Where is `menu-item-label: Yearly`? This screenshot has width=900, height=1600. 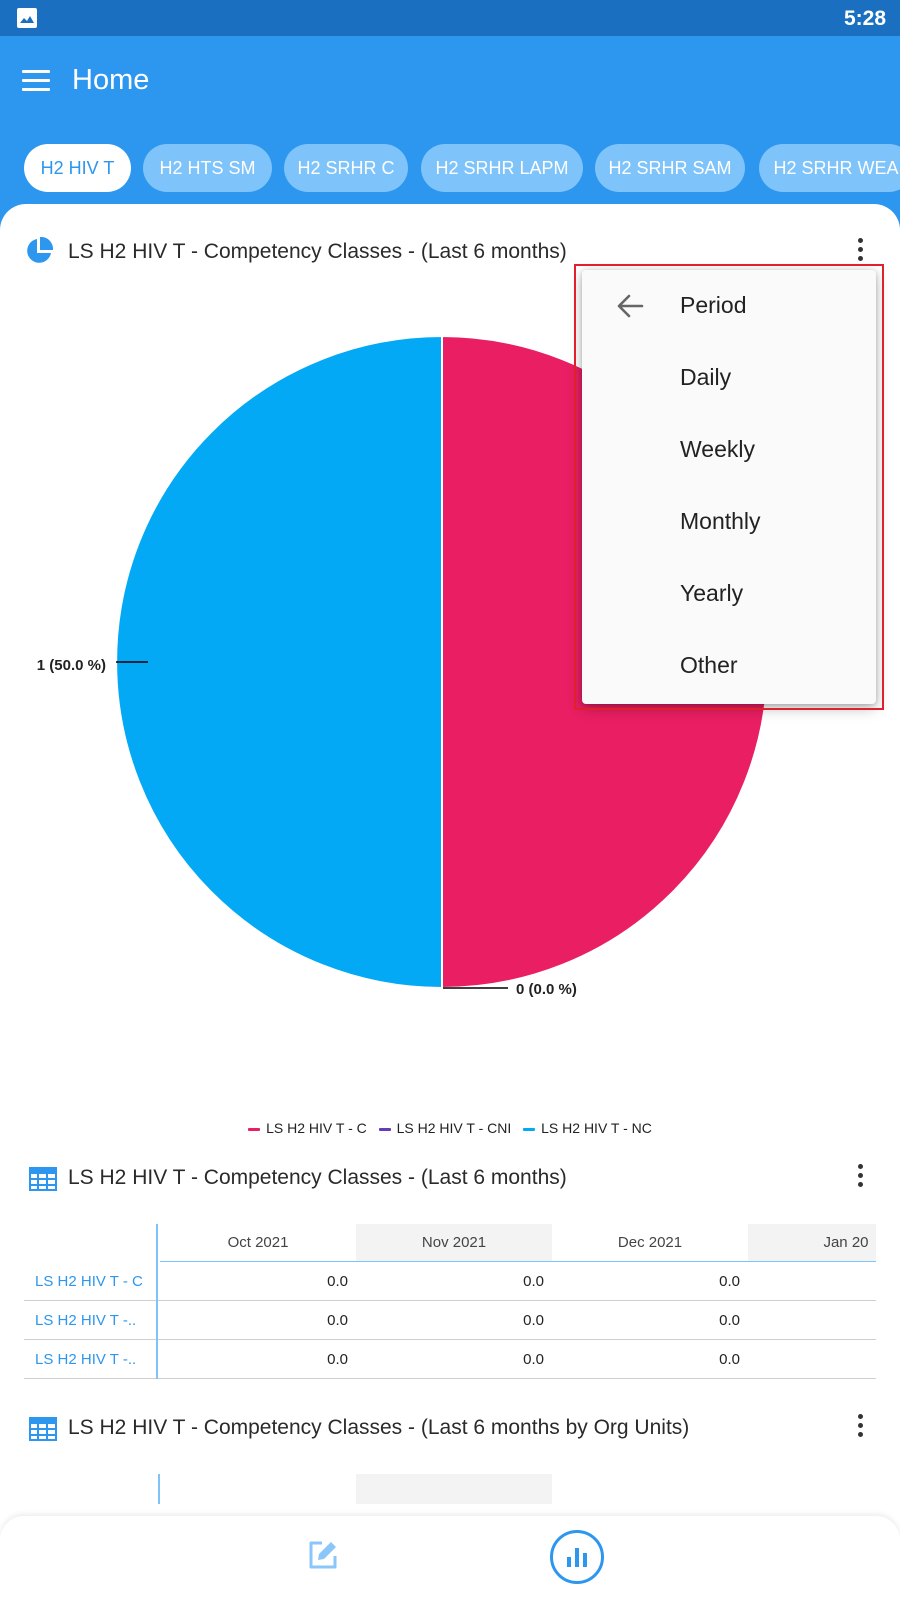 menu-item-label: Yearly is located at coordinates (712, 593).